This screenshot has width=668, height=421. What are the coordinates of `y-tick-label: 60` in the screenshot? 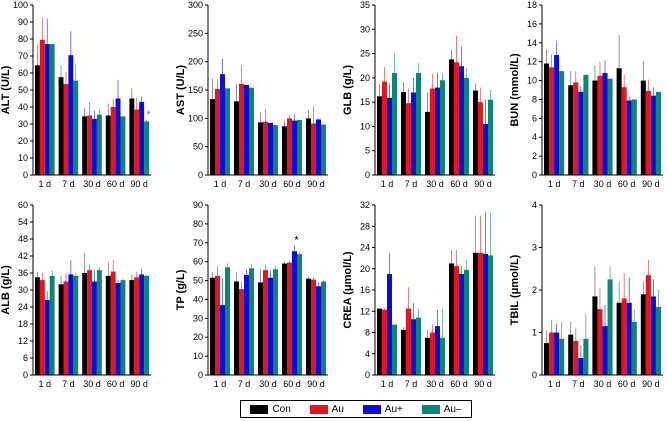 It's located at (23, 205).